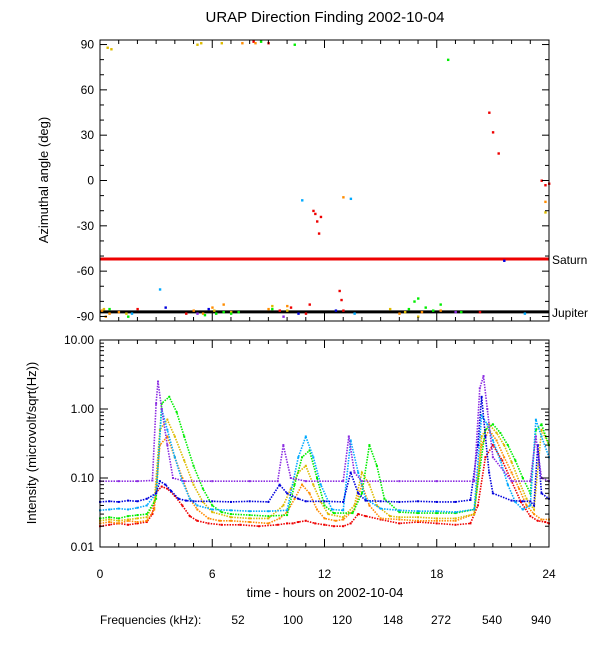 This screenshot has height=650, width=600. Describe the element at coordinates (298, 313) in the screenshot. I see `azimuth-point-540khz` at that location.